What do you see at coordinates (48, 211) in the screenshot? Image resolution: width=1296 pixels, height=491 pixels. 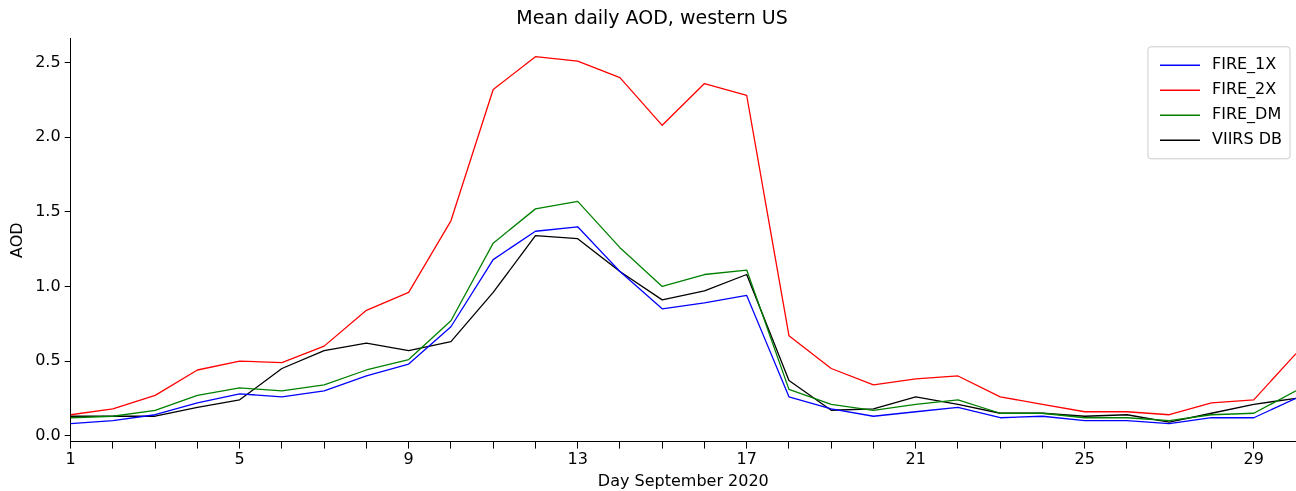 I see `y-tick-label: 1.5` at bounding box center [48, 211].